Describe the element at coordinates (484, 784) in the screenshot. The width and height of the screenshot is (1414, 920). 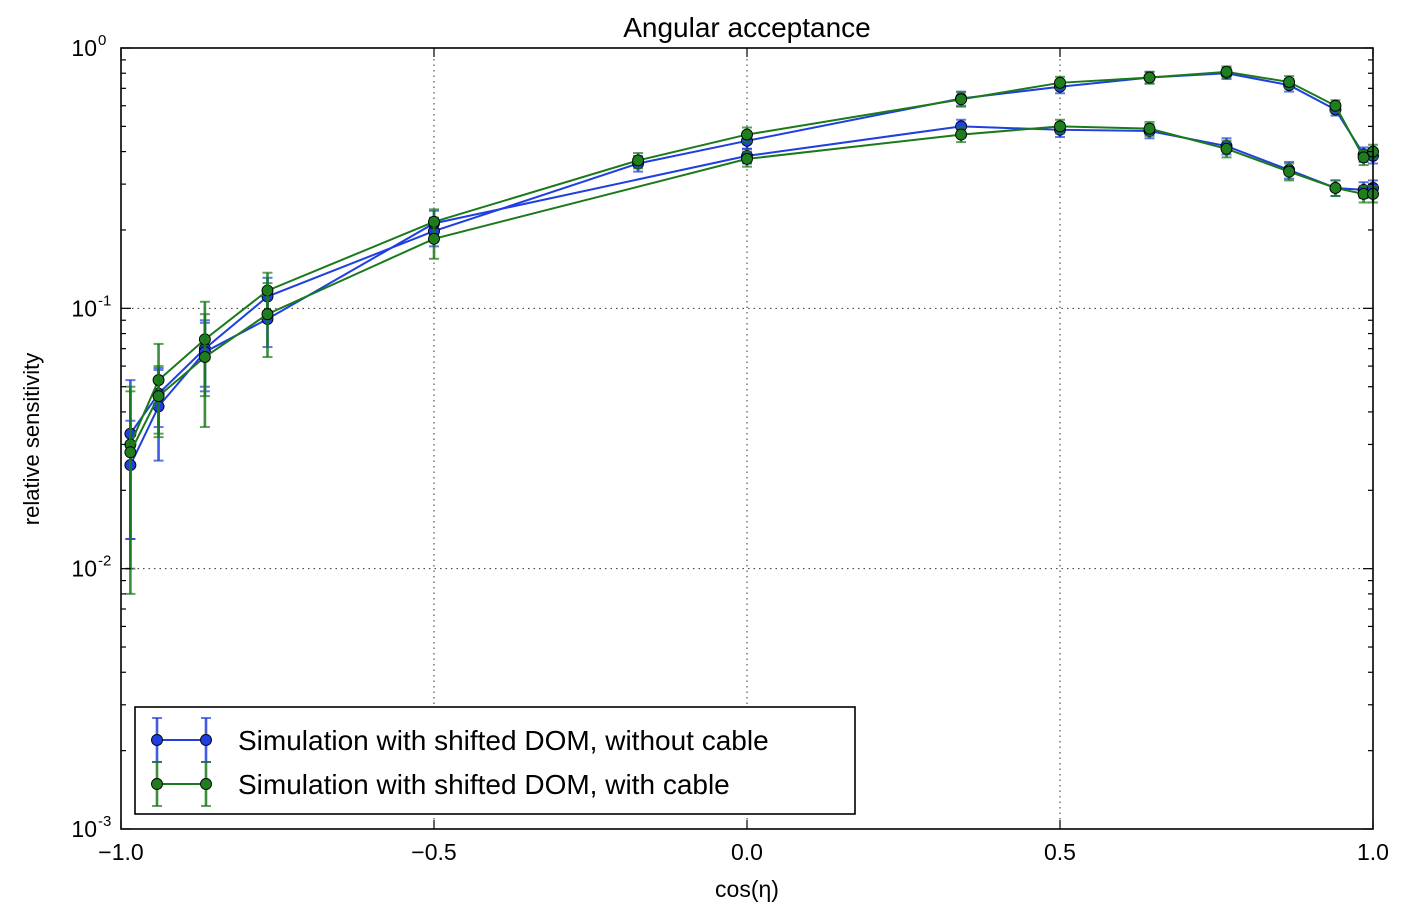
I see `legend-label: Simulation with shifted DOM, with cable` at that location.